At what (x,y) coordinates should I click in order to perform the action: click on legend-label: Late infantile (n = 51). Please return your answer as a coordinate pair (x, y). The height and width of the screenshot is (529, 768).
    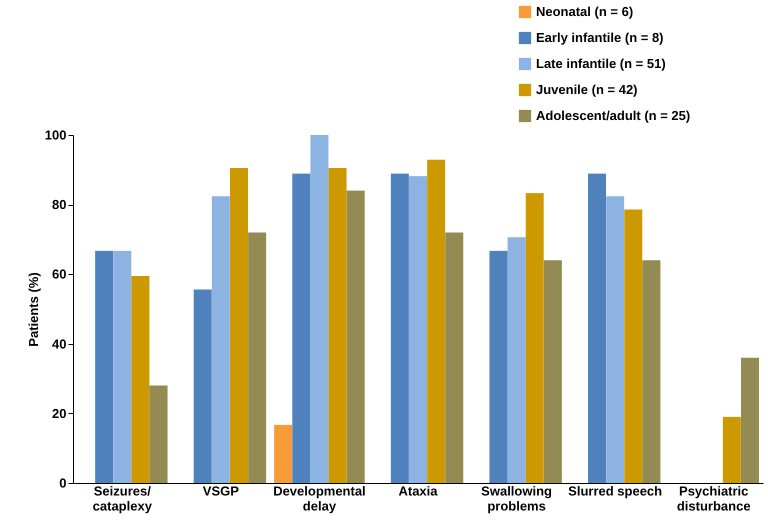
    Looking at the image, I should click on (601, 63).